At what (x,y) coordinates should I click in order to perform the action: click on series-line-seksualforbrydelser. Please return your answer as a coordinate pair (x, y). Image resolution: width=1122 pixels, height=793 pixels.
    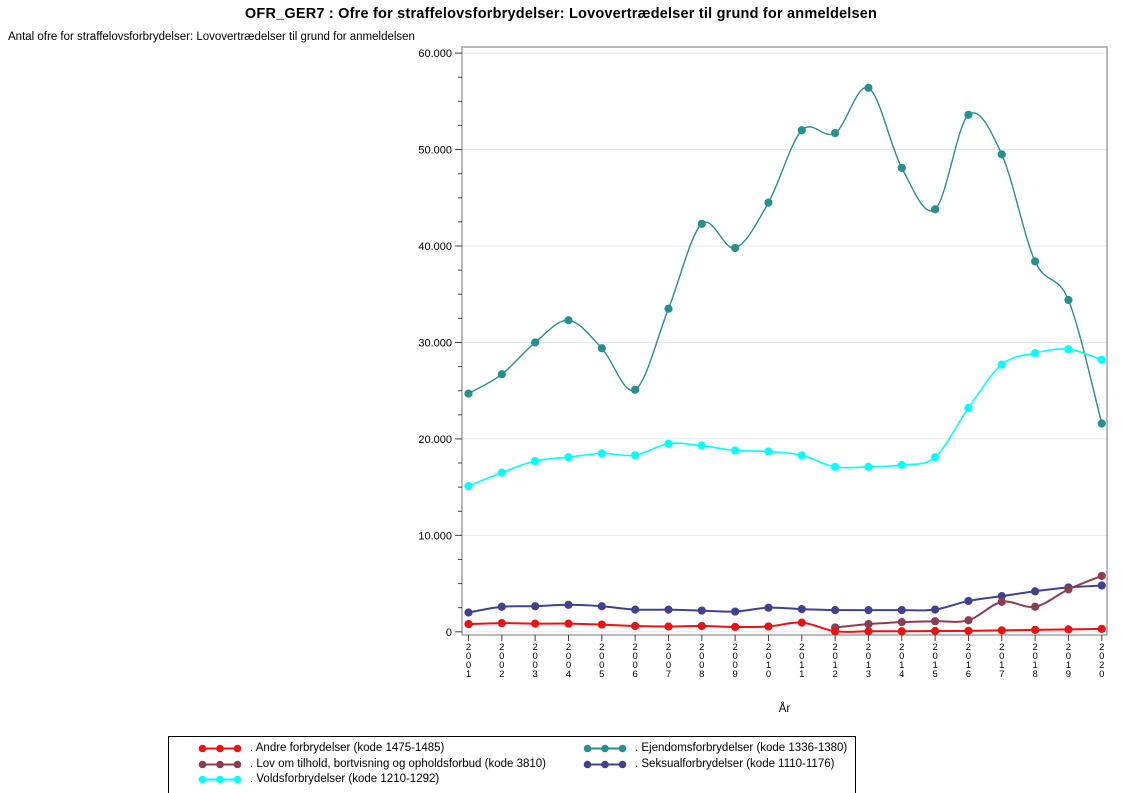
    Looking at the image, I should click on (785, 599).